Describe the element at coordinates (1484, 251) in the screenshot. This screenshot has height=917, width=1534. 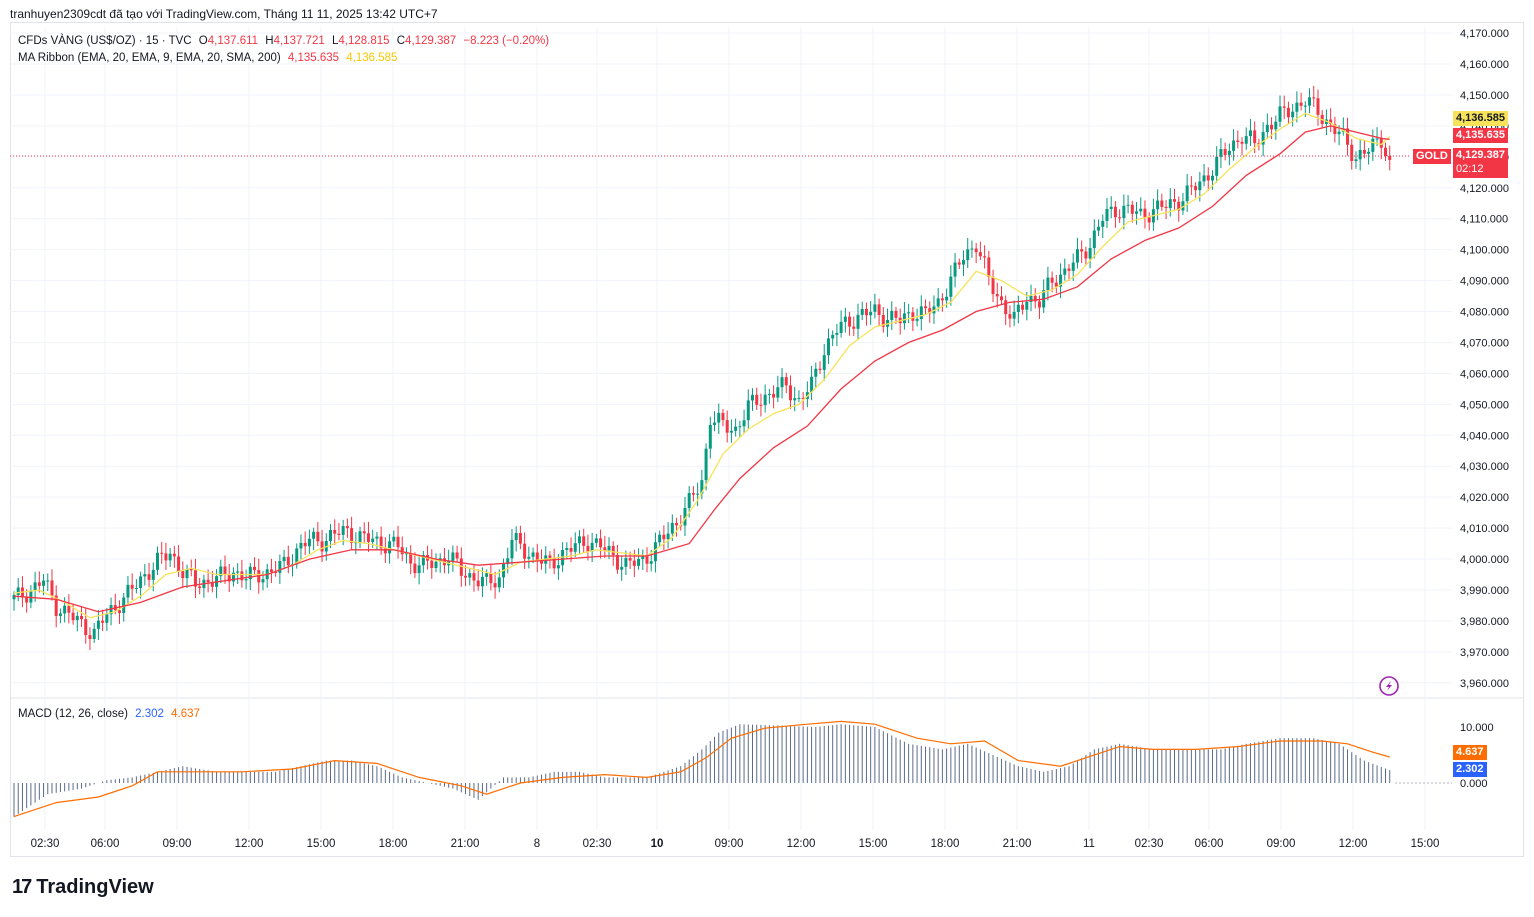
I see `price-tick-label: 4,100.000` at that location.